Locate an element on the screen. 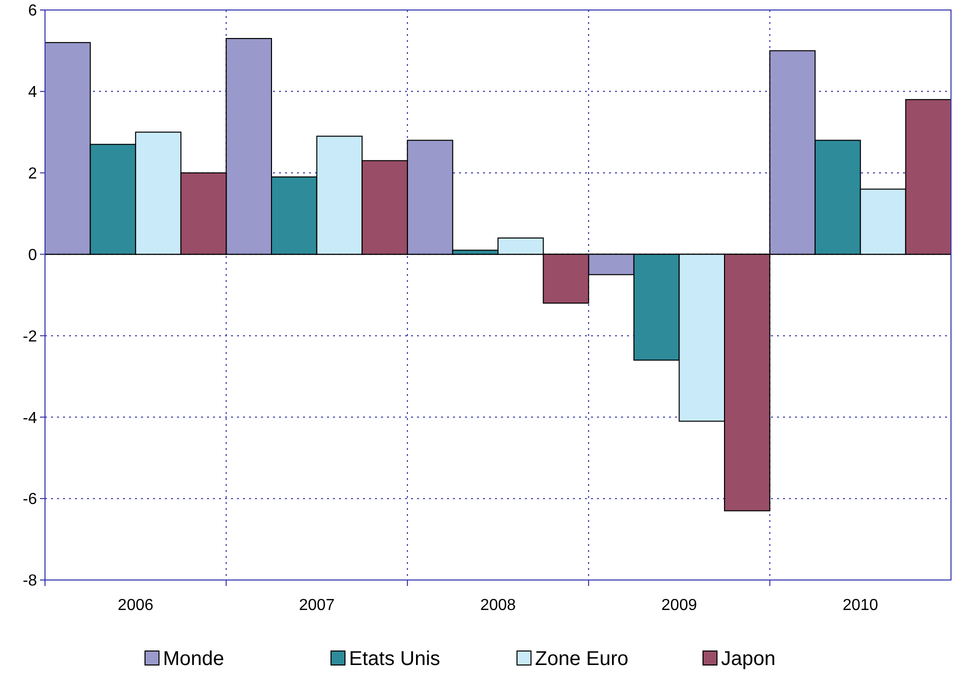 The width and height of the screenshot is (959, 678). x-tick-label: 2010 is located at coordinates (860, 605).